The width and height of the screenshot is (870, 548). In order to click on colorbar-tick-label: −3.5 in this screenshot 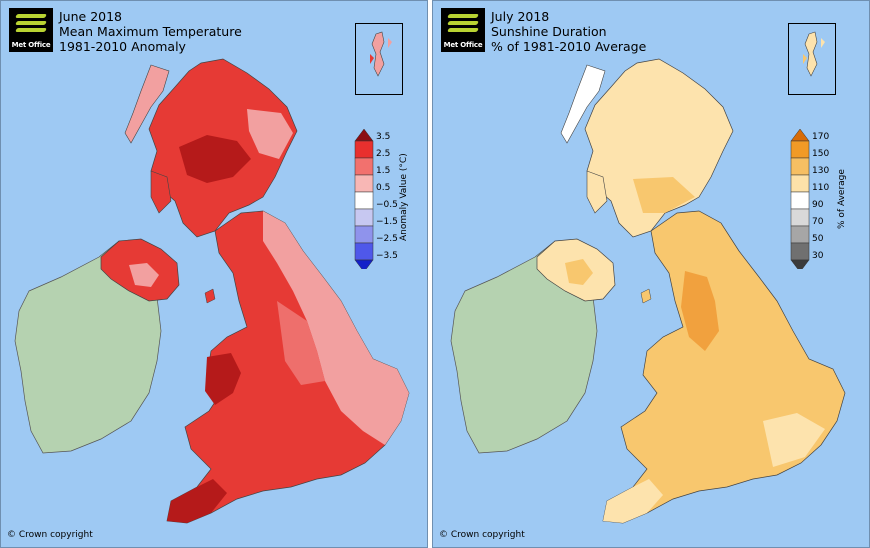, I will do `click(387, 256)`.